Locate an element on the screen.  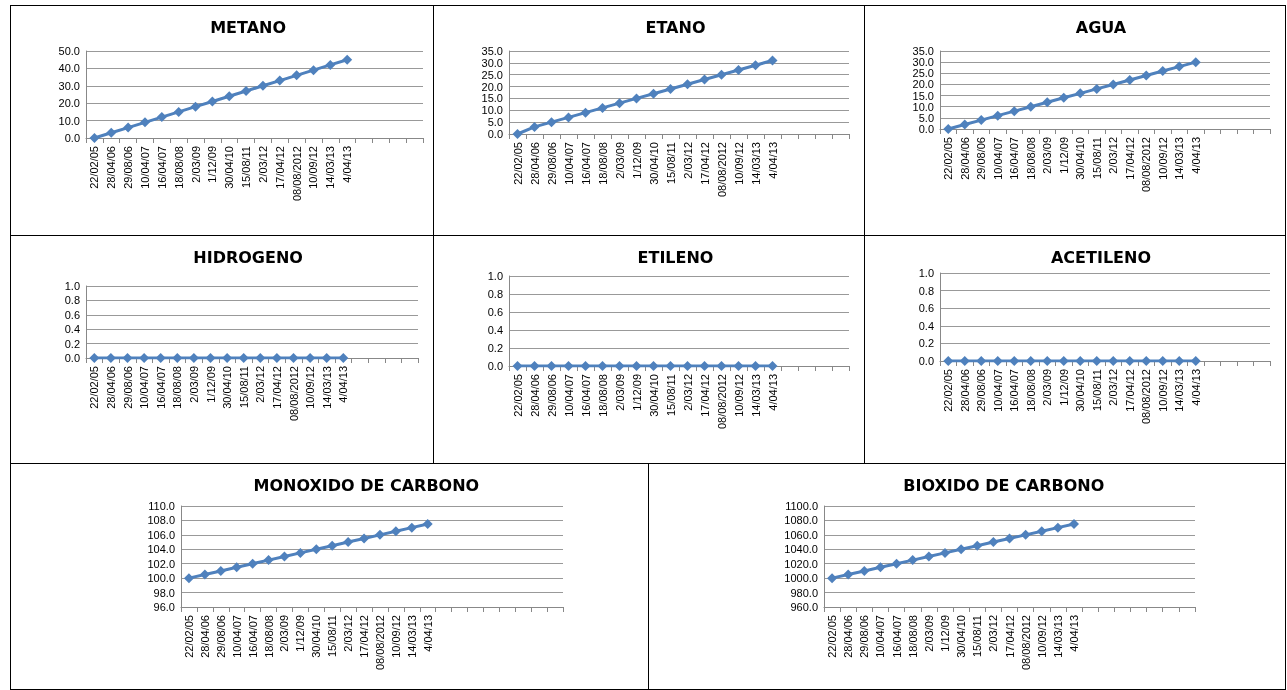
y-tick-label: 10.0 is located at coordinates (492, 110).